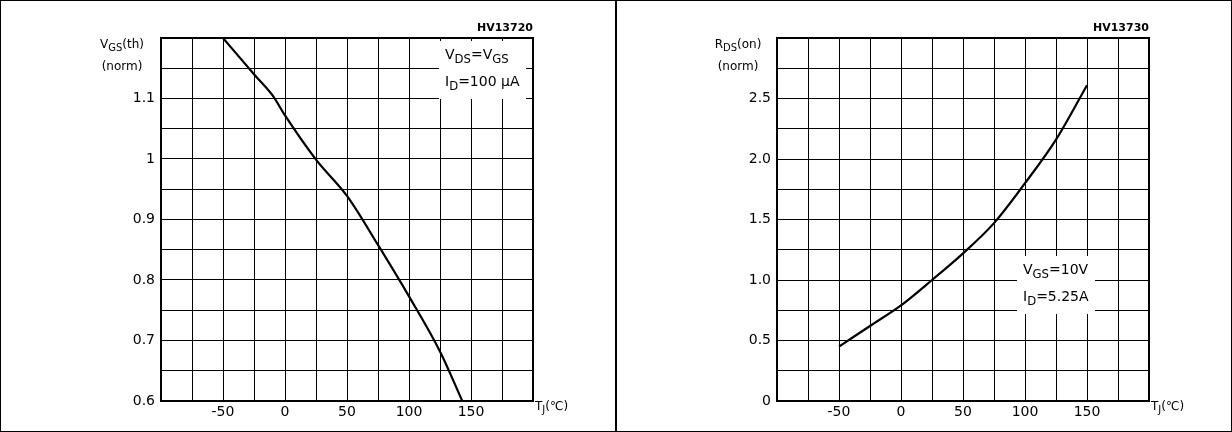 The width and height of the screenshot is (1232, 432). I want to click on annotation: I$_{D}$=5.25A, so click(1056, 298).